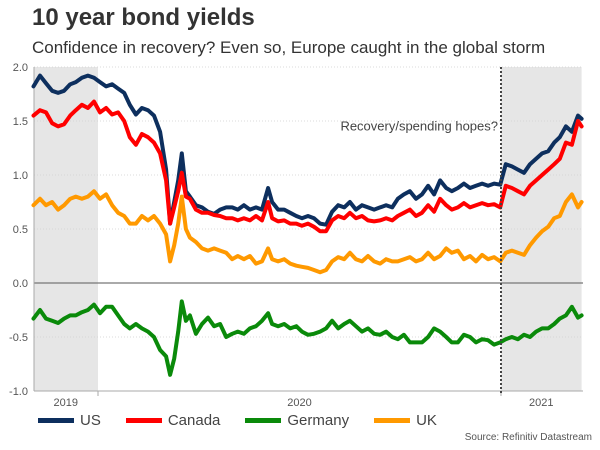  Describe the element at coordinates (318, 420) in the screenshot. I see `legend-label-germany: Germany` at that location.